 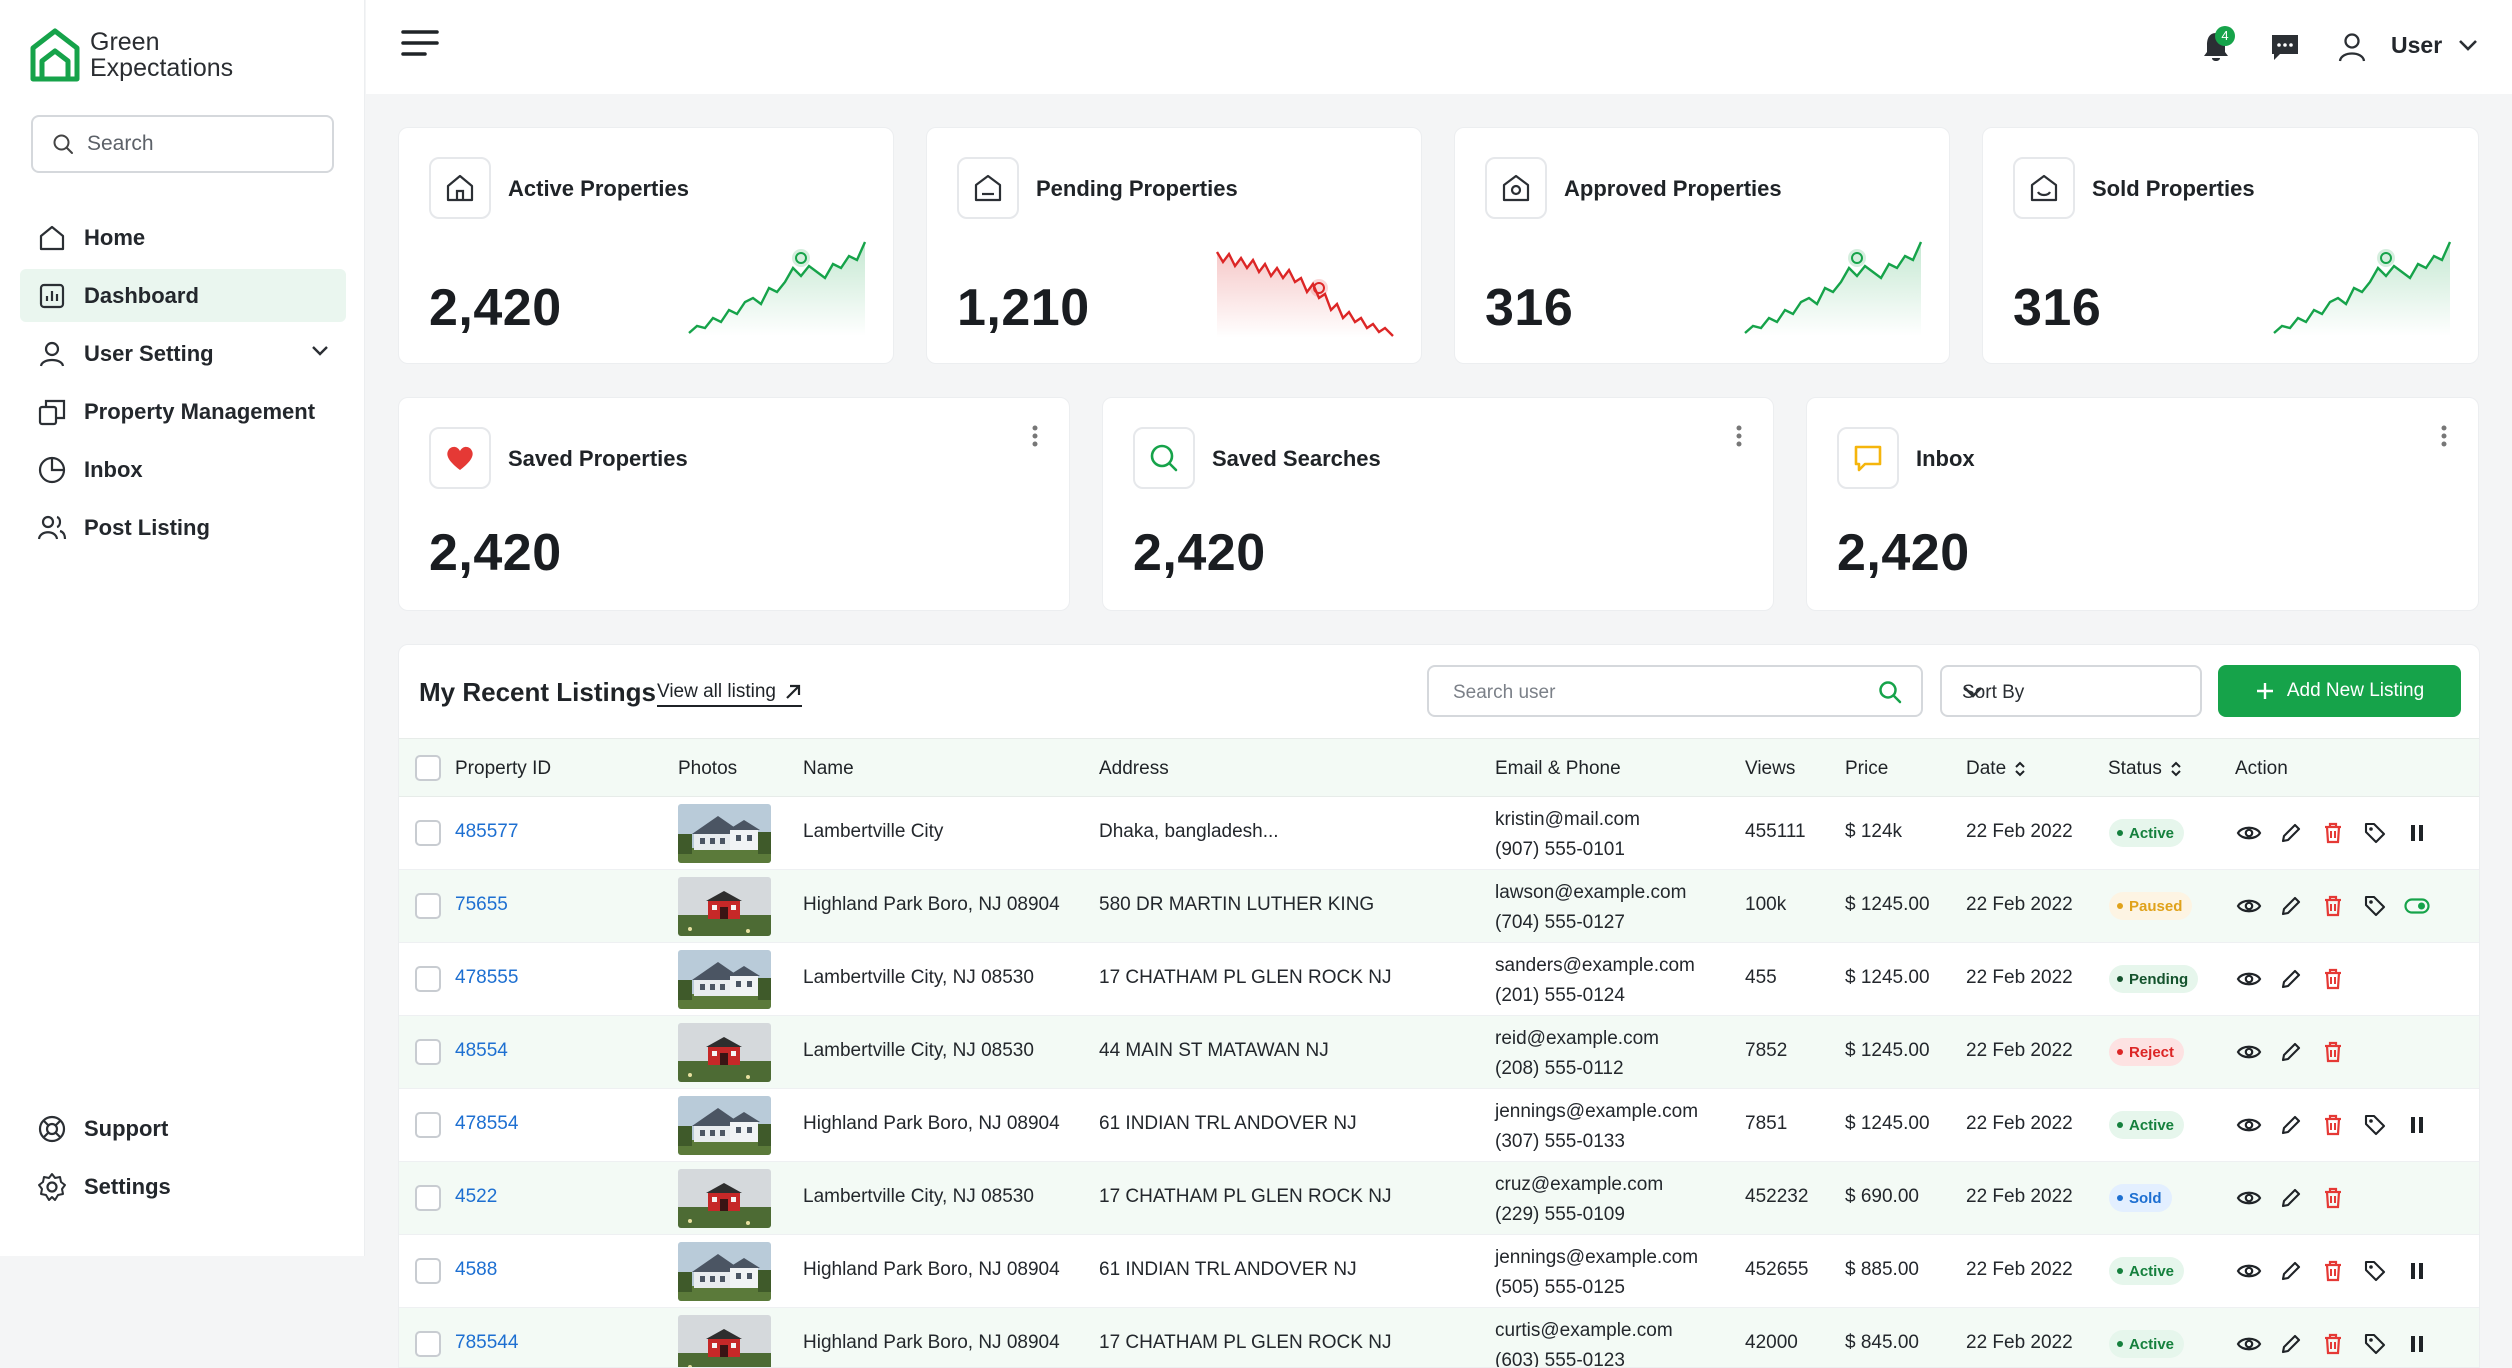 I want to click on chat-message-icon, so click(x=2285, y=47).